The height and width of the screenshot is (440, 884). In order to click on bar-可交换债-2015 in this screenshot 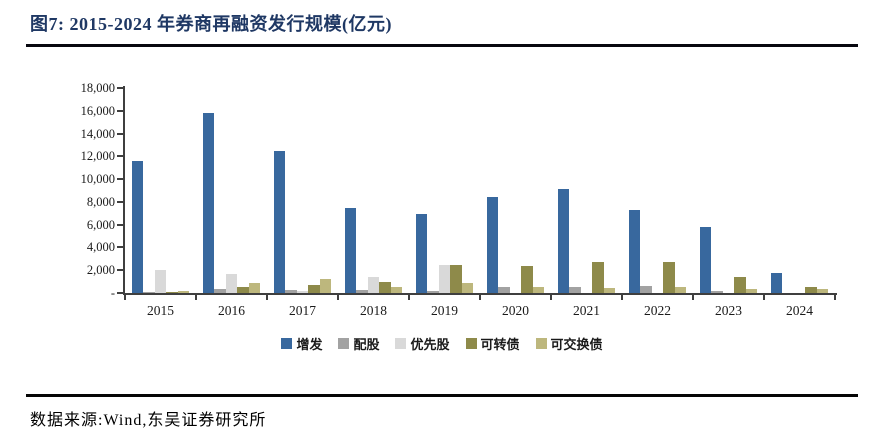, I will do `click(183, 292)`.